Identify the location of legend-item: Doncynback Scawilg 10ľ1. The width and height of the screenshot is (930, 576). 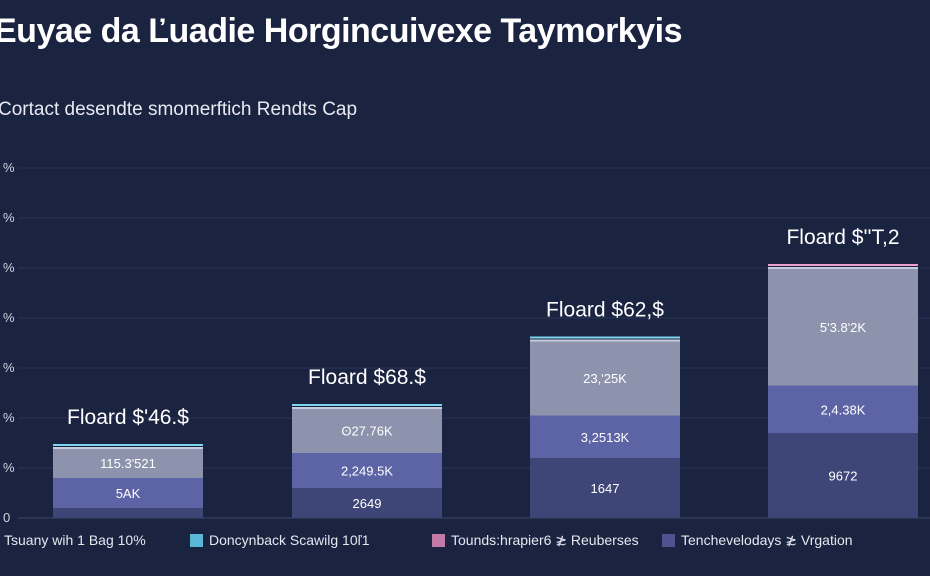
(280, 540).